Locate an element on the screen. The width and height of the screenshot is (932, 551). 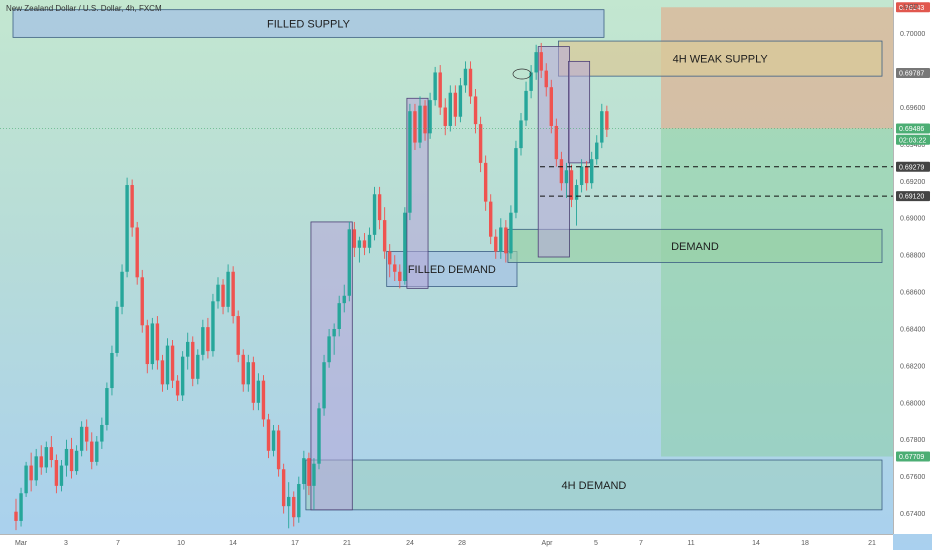
zone-label: 4H DEMAND is located at coordinates (594, 486).